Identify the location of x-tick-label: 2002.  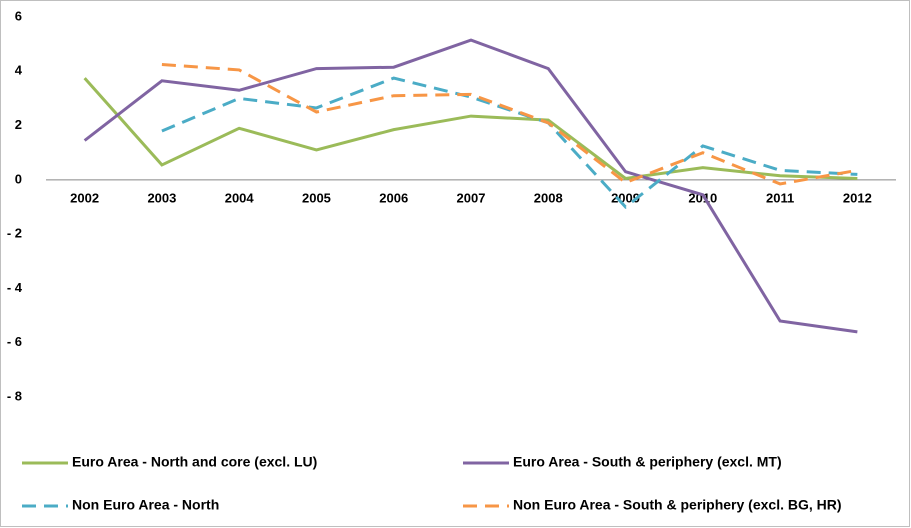
(84, 197).